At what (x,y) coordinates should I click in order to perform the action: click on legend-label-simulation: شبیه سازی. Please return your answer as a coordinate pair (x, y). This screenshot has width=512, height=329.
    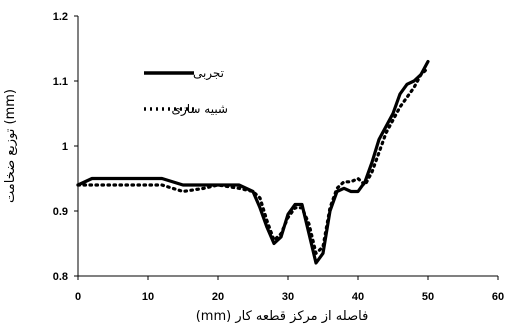
    Looking at the image, I should click on (200, 109).